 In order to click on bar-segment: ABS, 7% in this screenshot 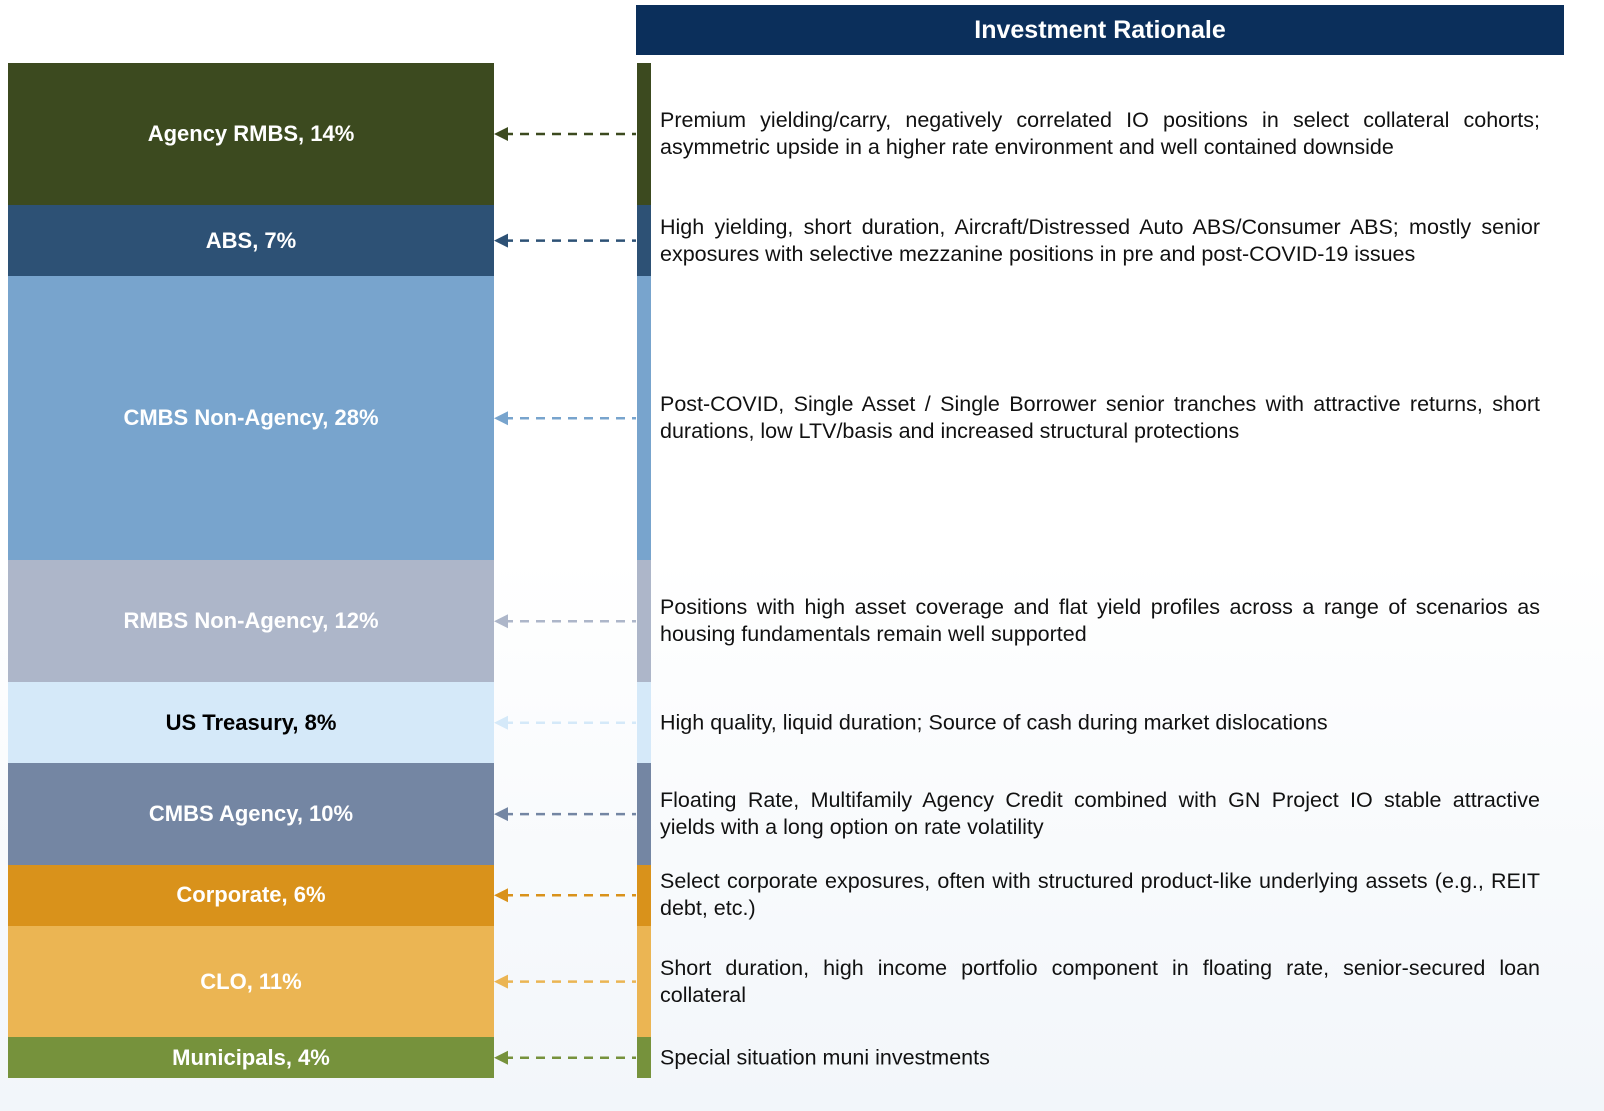, I will do `click(251, 241)`.